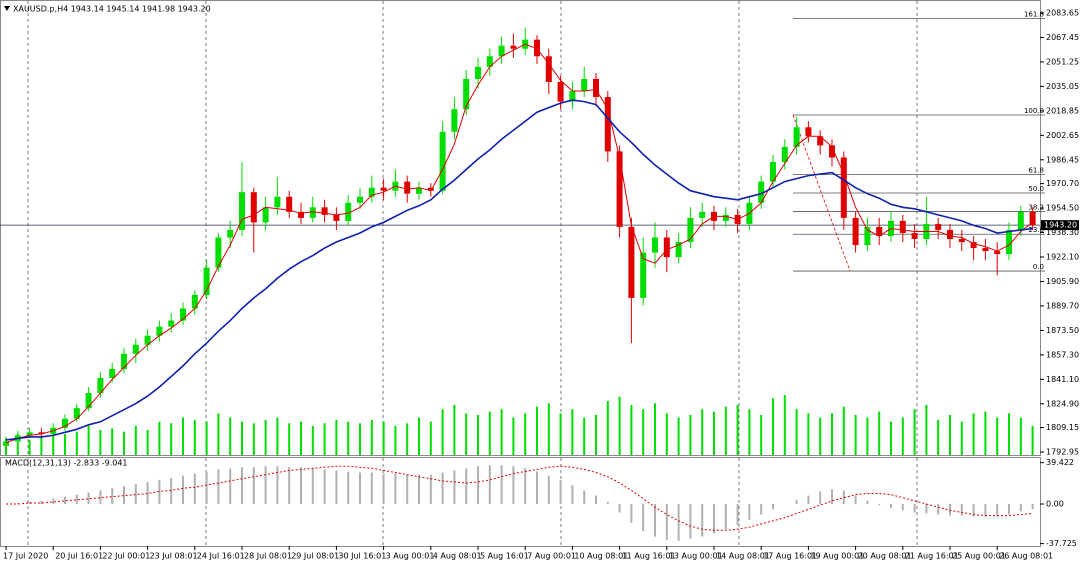 The height and width of the screenshot is (566, 1080). Describe the element at coordinates (1034, 111) in the screenshot. I see `fibo-label: 100.0` at that location.